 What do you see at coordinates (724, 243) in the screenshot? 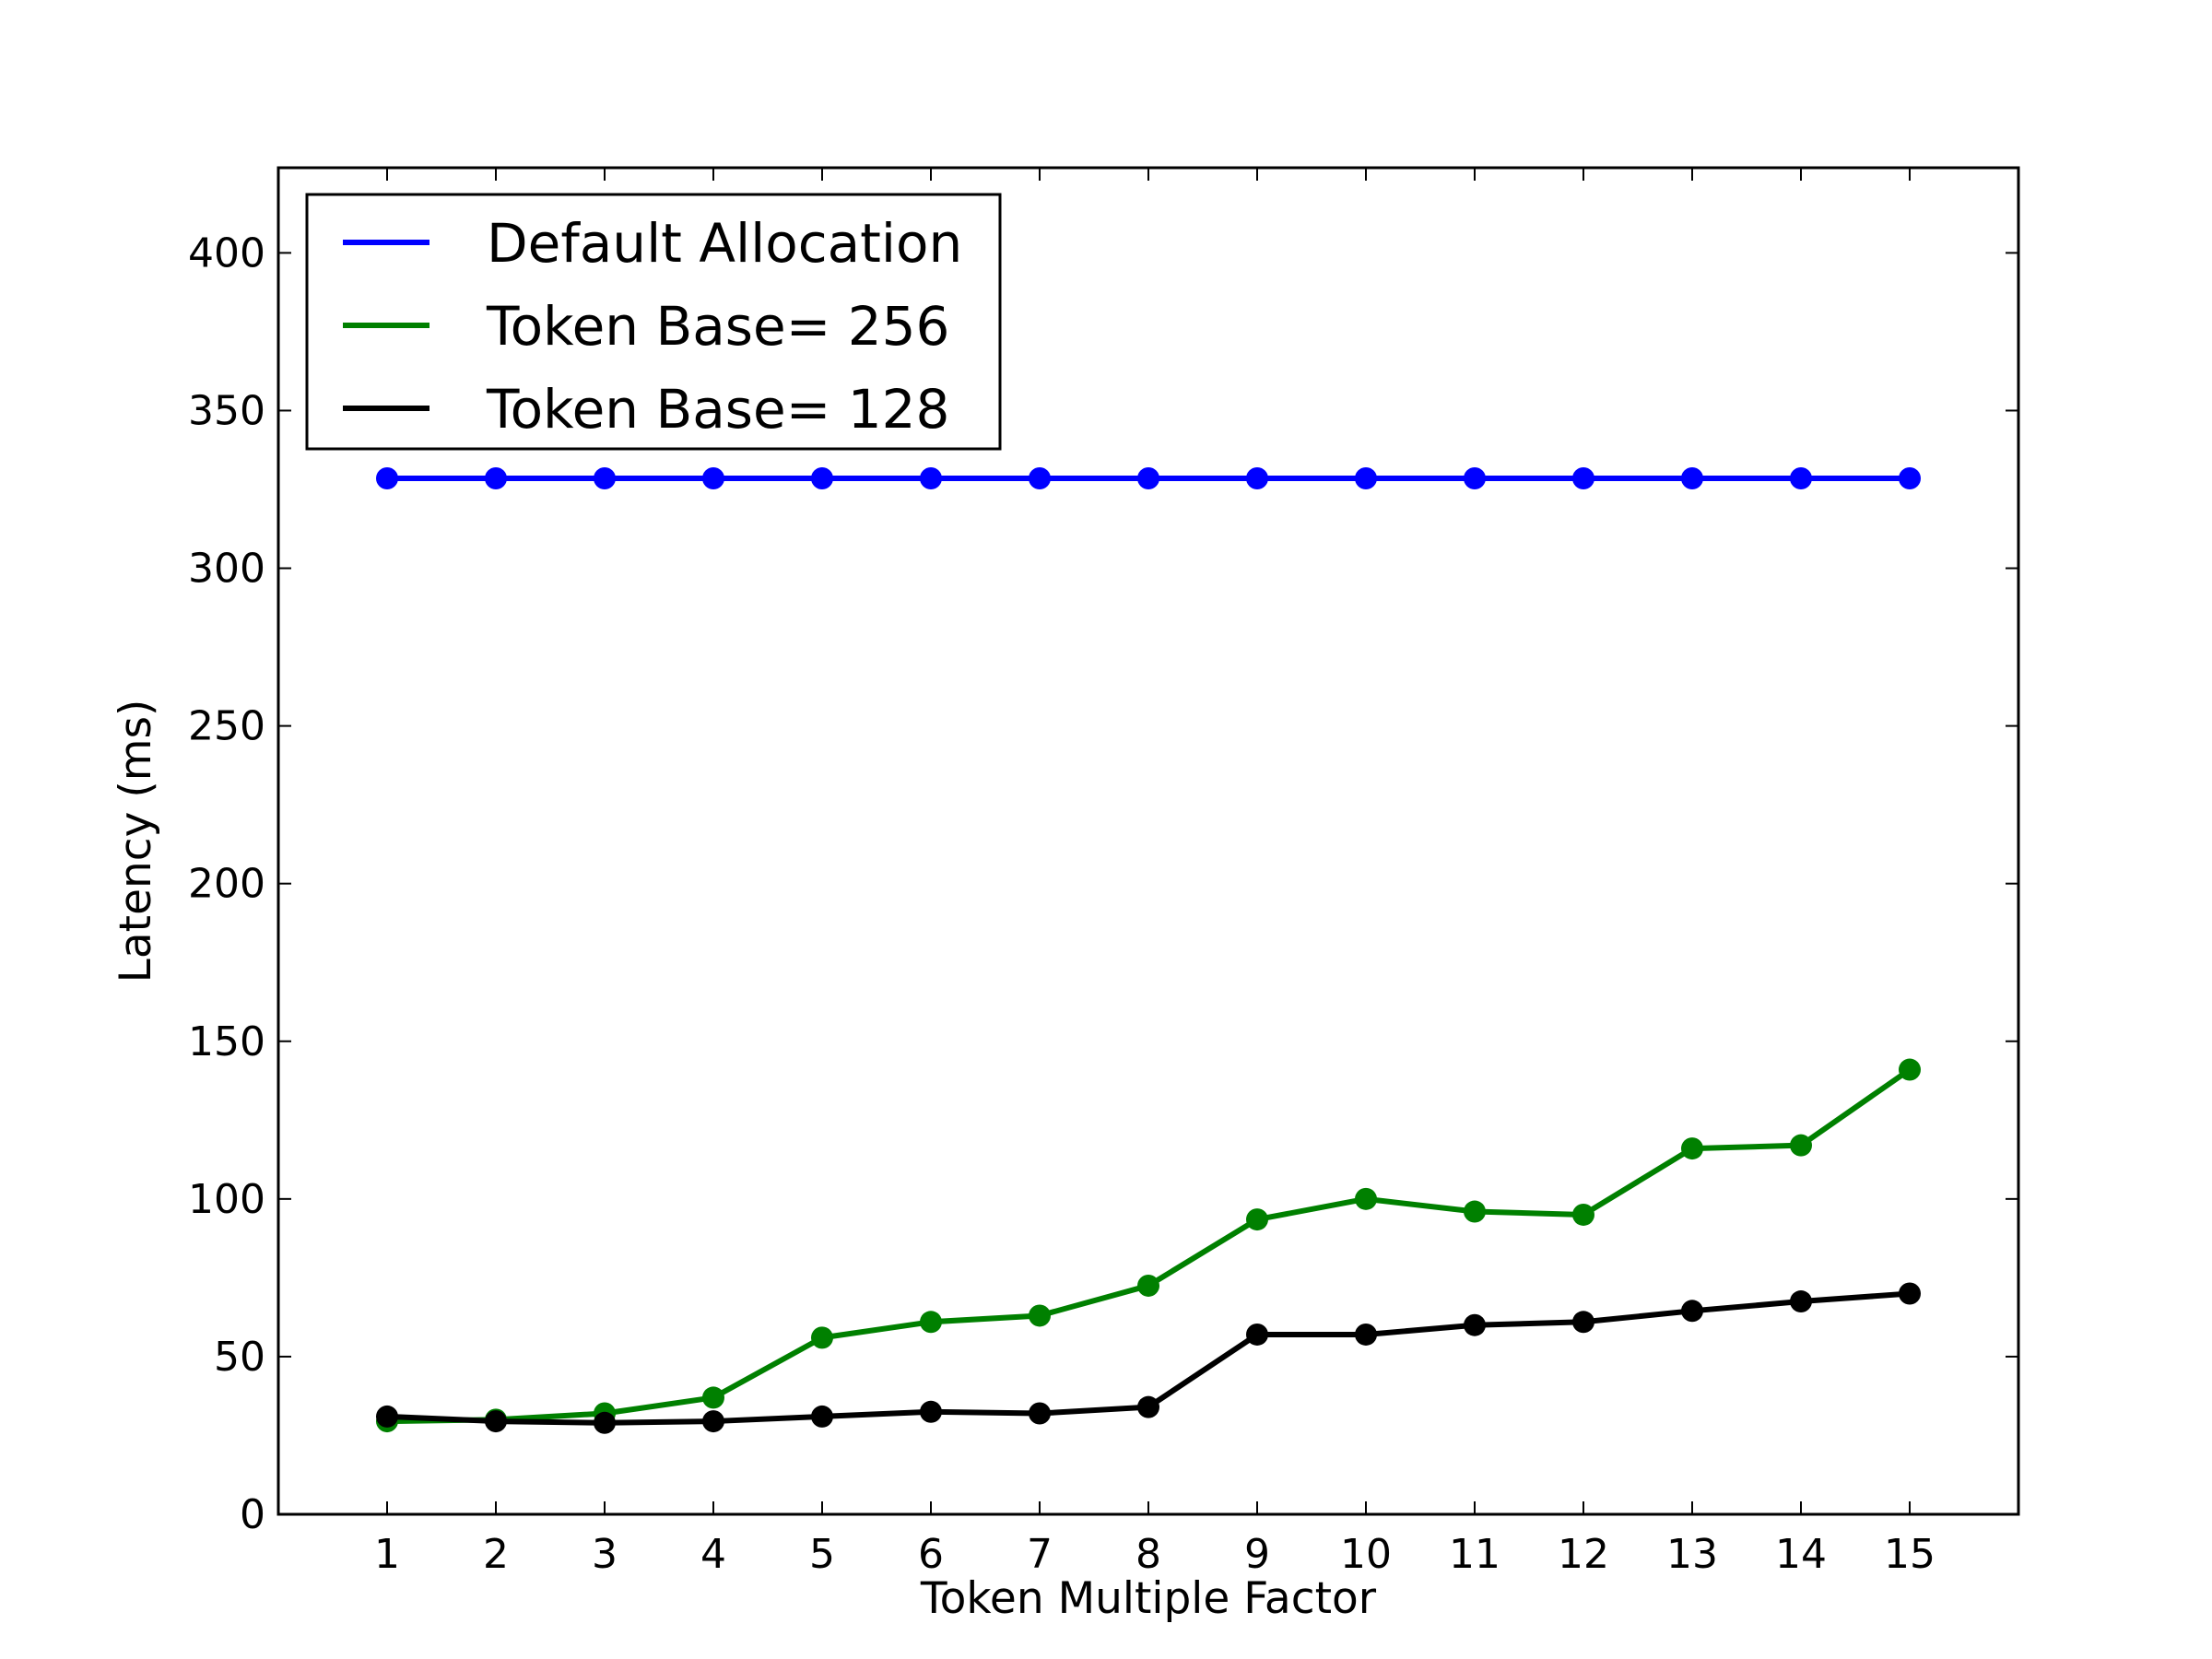
I see `legend-label: Default Allocation` at bounding box center [724, 243].